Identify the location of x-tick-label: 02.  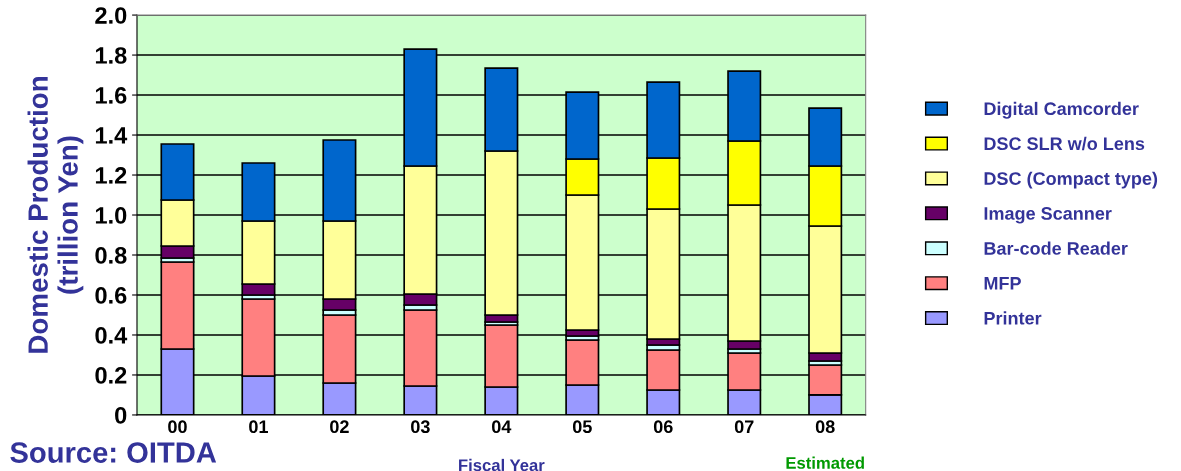
(339, 427).